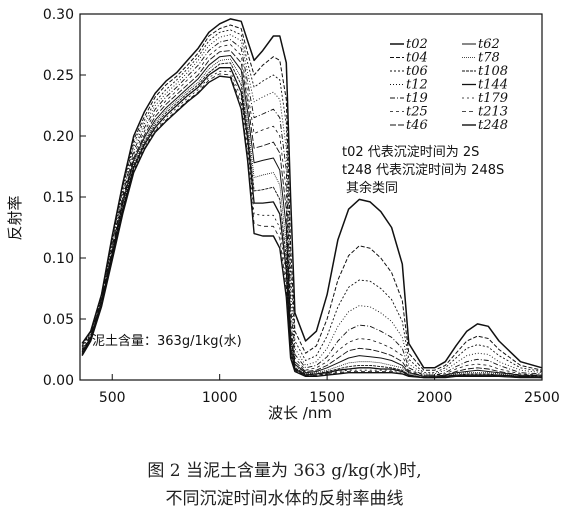 This screenshot has width=569, height=520. I want to click on annotation-line-1: t02 代表沉淀时间为 2S, so click(410, 152).